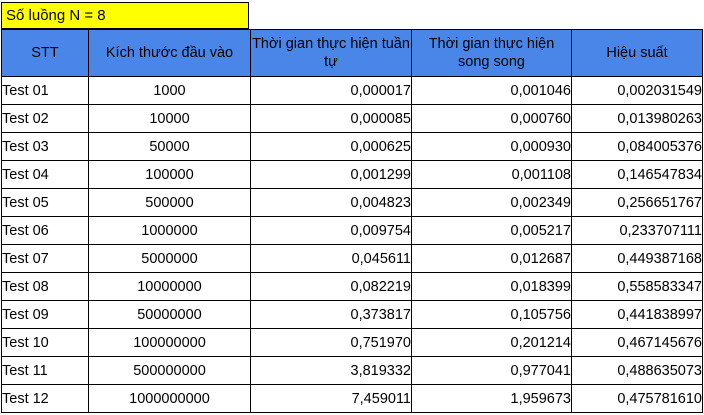 This screenshot has width=704, height=415. Describe the element at coordinates (331, 90) in the screenshot. I see `cell-sequential-time: 0,000017` at that location.